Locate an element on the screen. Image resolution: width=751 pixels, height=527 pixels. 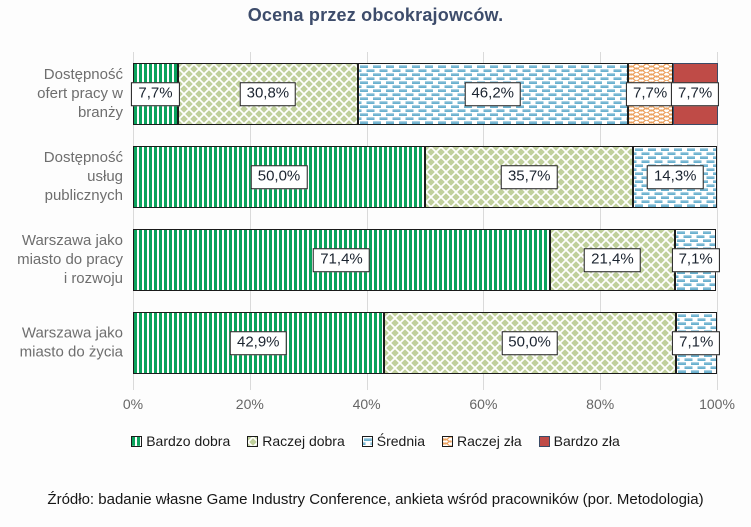
category-label: Warszawa jako miasto do życia is located at coordinates (71, 342).